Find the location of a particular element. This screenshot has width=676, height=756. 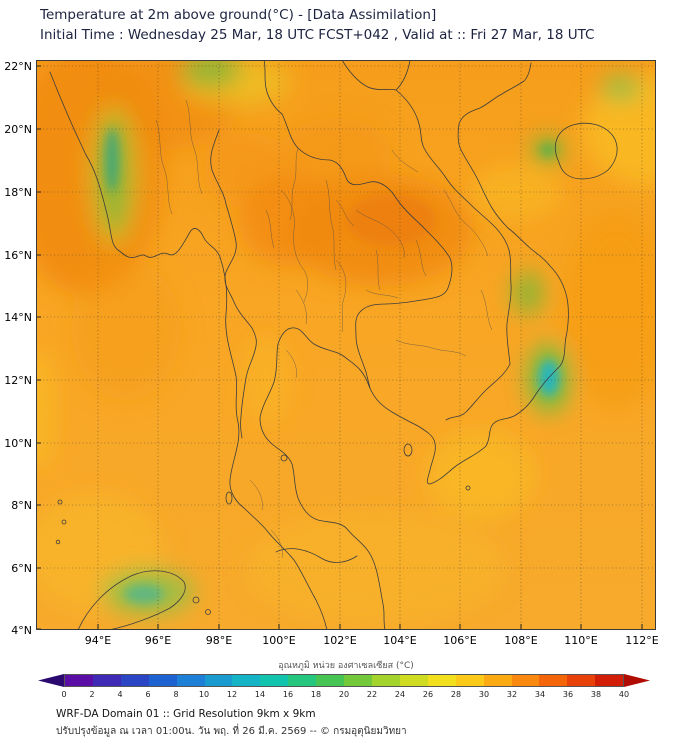

lat-axis-label: 16°N is located at coordinates (18, 255).